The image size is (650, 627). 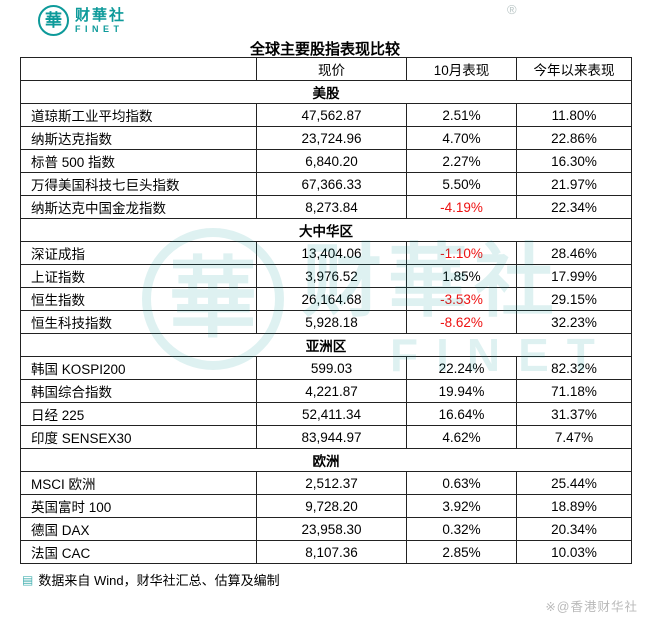 What do you see at coordinates (461, 115) in the screenshot?
I see `oct-change-cell: 2.51%` at bounding box center [461, 115].